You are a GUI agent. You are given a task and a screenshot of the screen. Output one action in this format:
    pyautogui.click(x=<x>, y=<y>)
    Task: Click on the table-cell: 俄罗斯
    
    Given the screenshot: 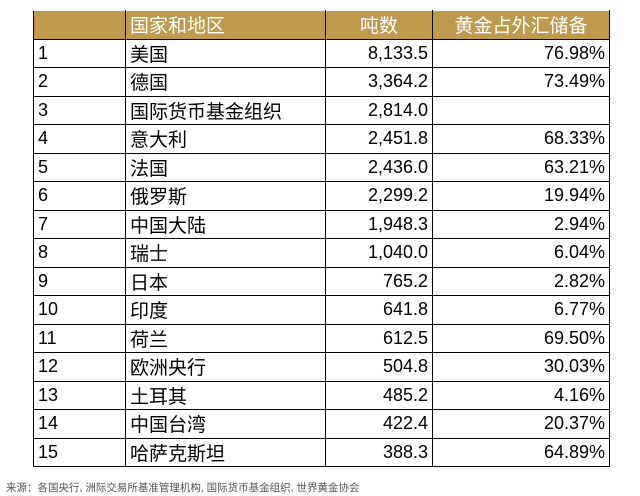 What is the action you would take?
    pyautogui.click(x=225, y=196)
    